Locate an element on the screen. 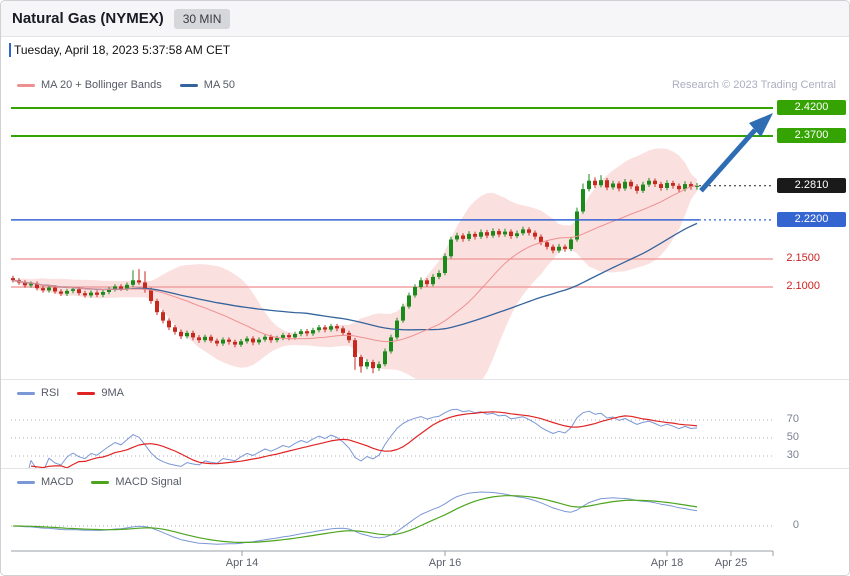 This screenshot has width=850, height=576. legend-macd-label: MACD is located at coordinates (57, 482).